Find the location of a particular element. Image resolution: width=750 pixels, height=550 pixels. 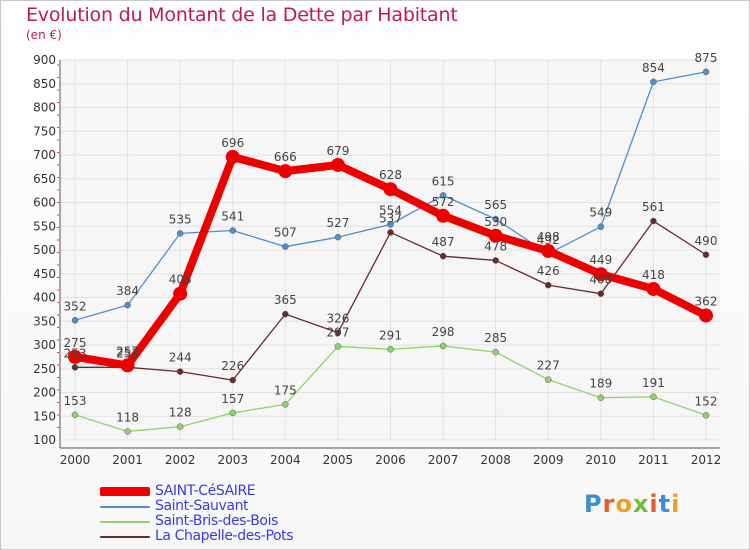

data-label: 449 is located at coordinates (600, 260).